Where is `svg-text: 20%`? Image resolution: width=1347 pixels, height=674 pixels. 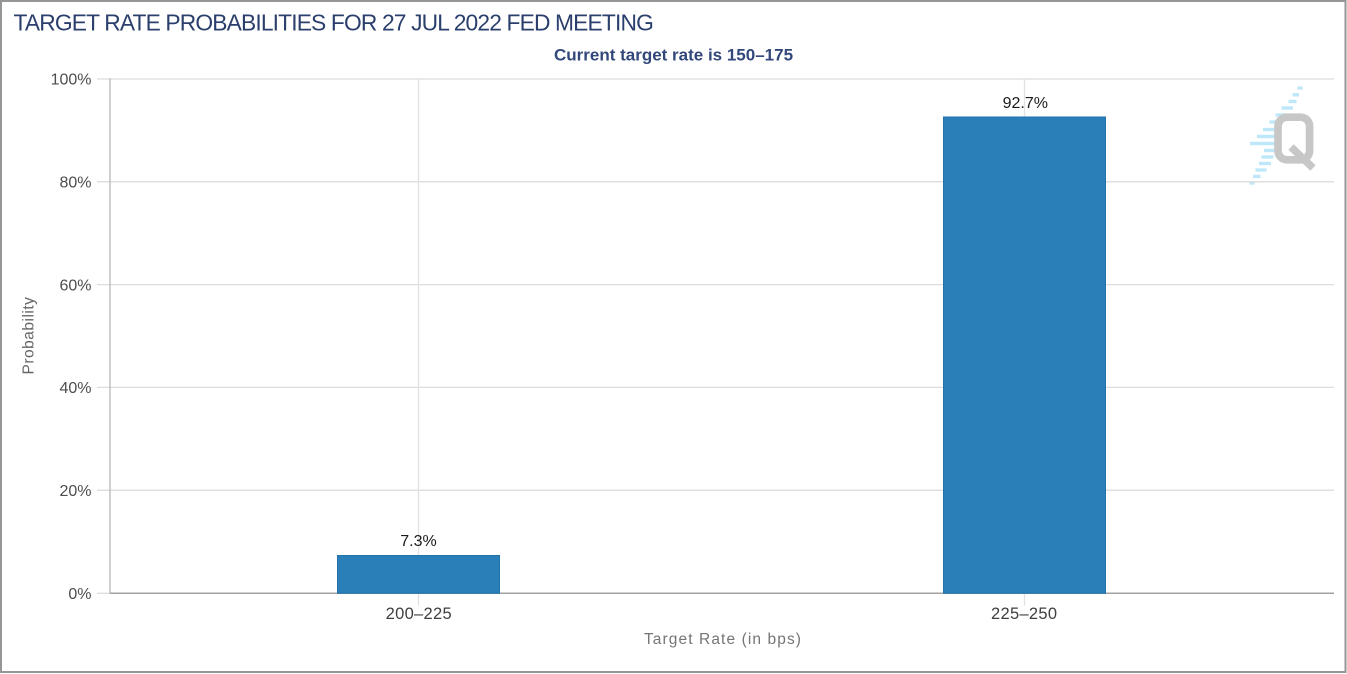 svg-text: 20% is located at coordinates (75, 491).